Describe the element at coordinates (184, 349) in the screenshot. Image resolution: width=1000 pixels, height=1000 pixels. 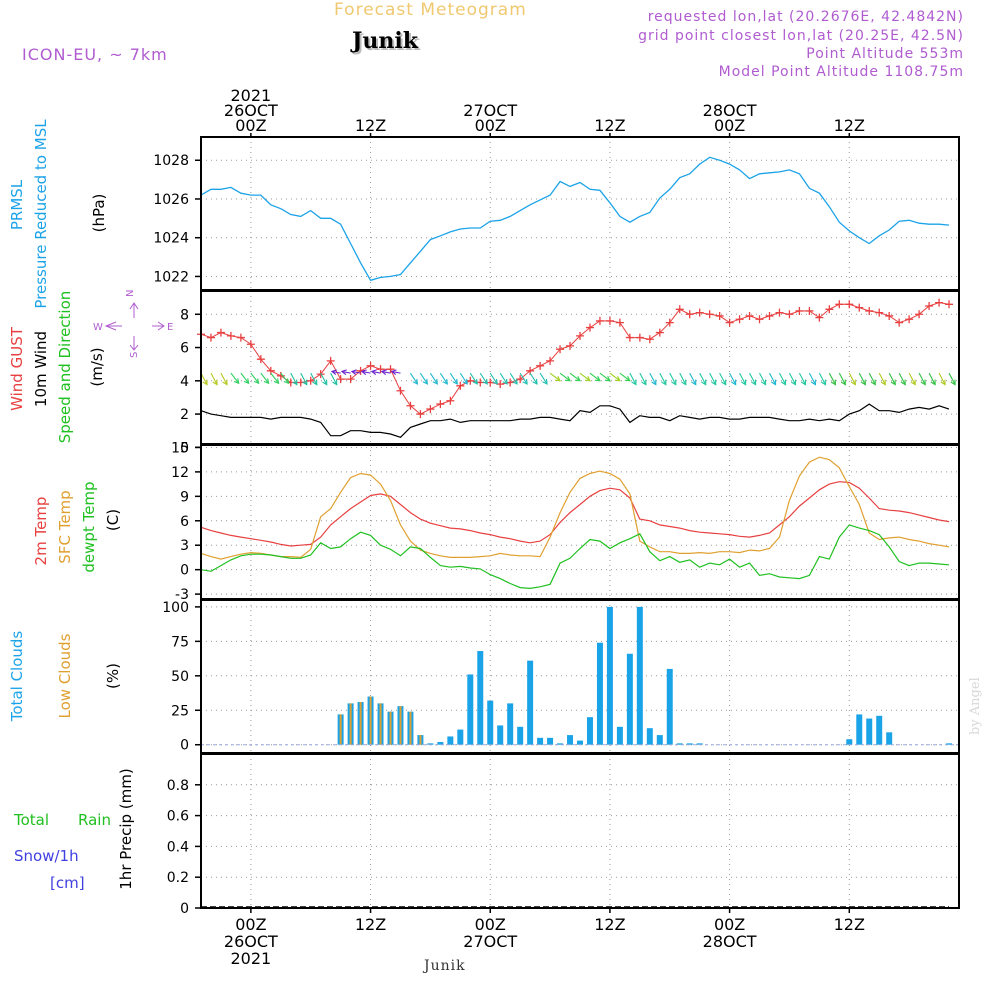
I see `y-tick-label: 6` at that location.